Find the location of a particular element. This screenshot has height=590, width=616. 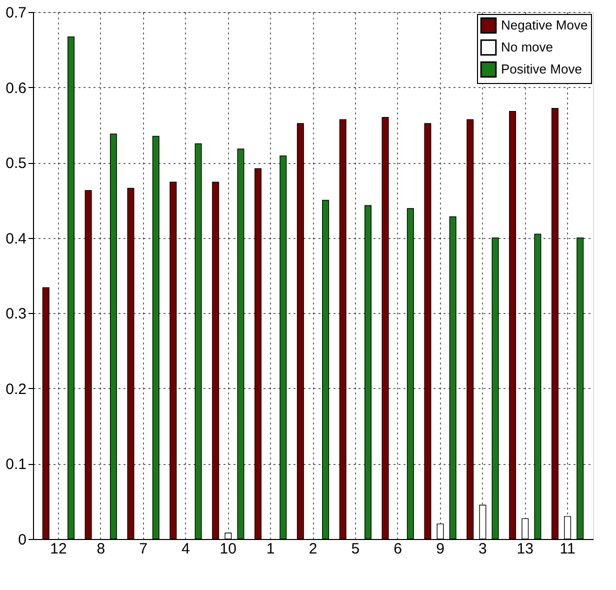

y-tick-label: 0.2 is located at coordinates (16, 389).